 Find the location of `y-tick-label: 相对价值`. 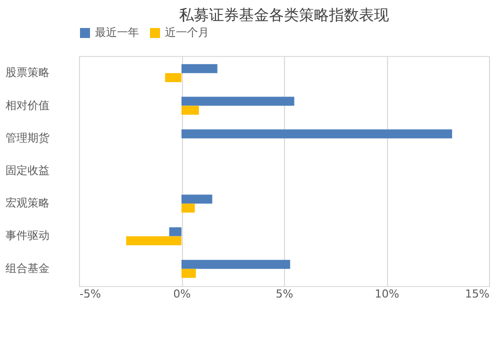

y-tick-label: 相对价值 is located at coordinates (28, 105).